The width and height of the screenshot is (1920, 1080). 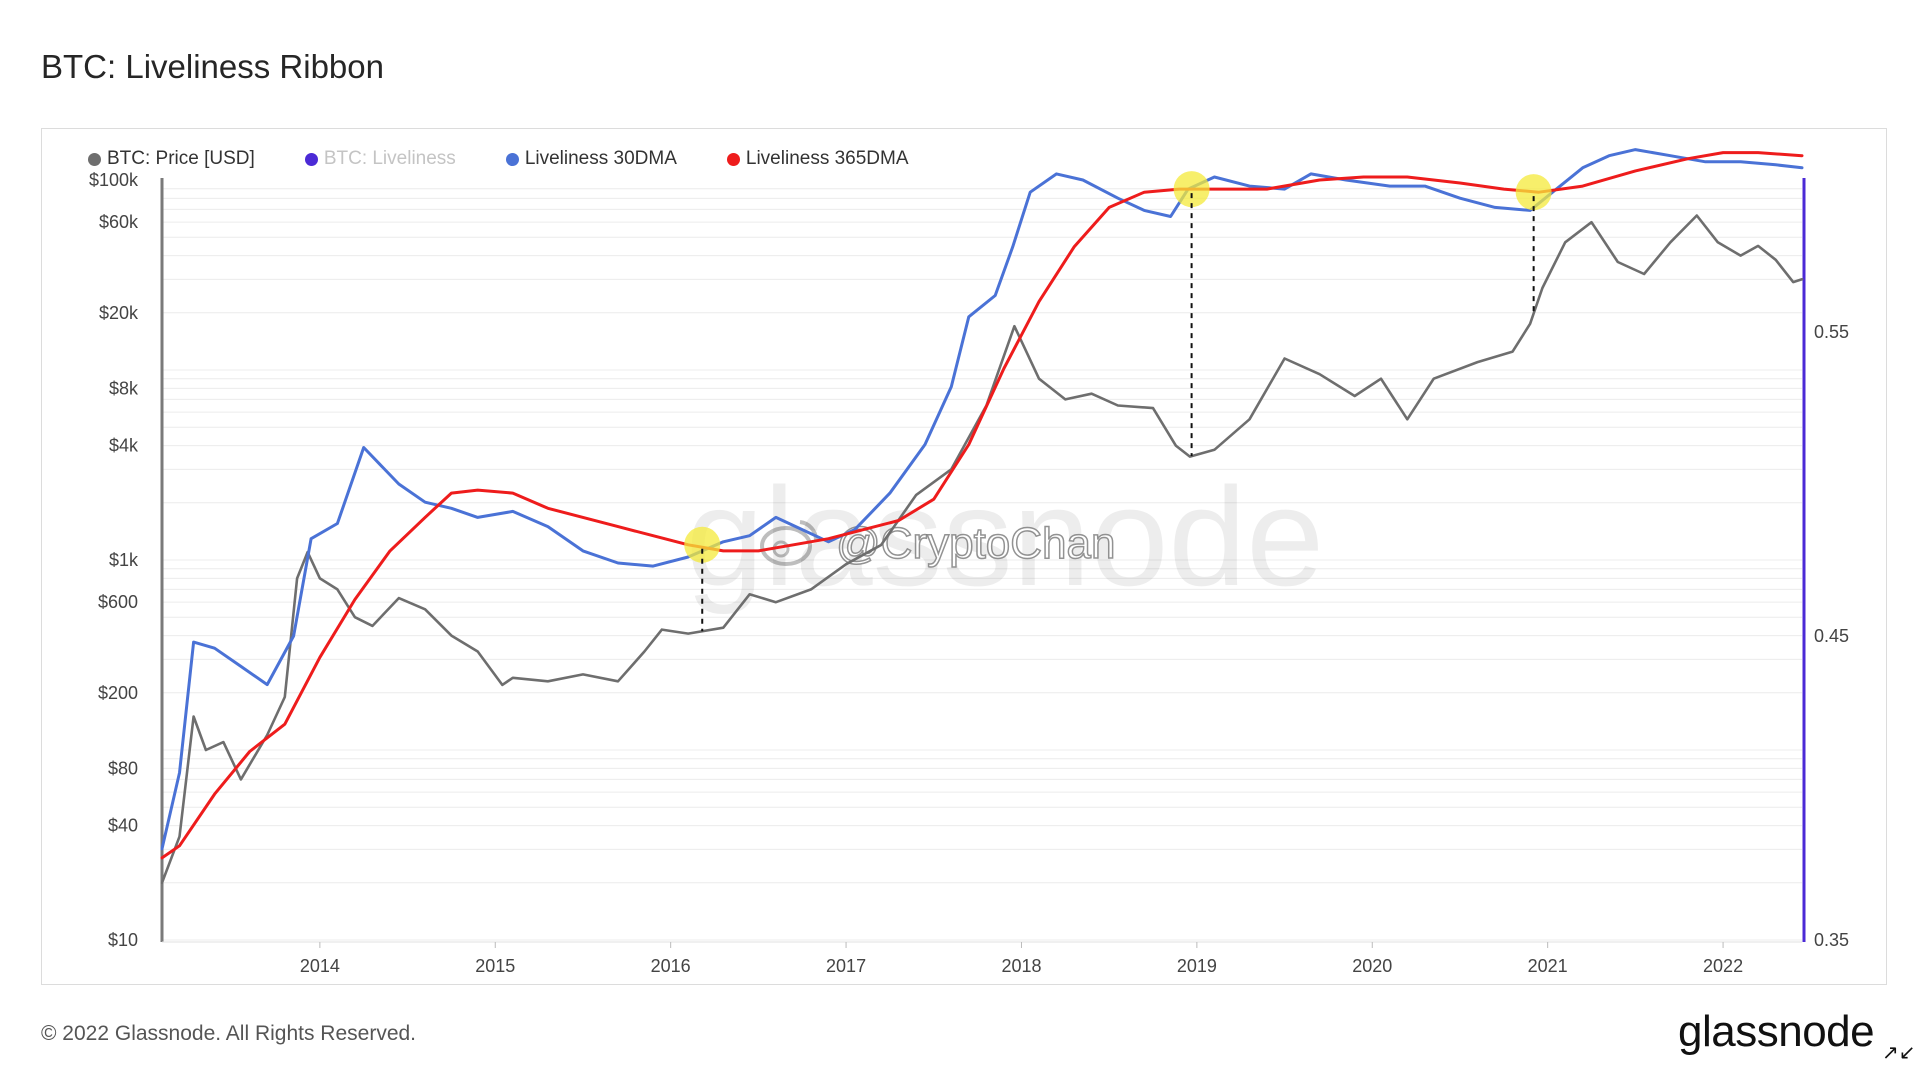 What do you see at coordinates (1723, 966) in the screenshot?
I see `x-tick-label: 2022` at bounding box center [1723, 966].